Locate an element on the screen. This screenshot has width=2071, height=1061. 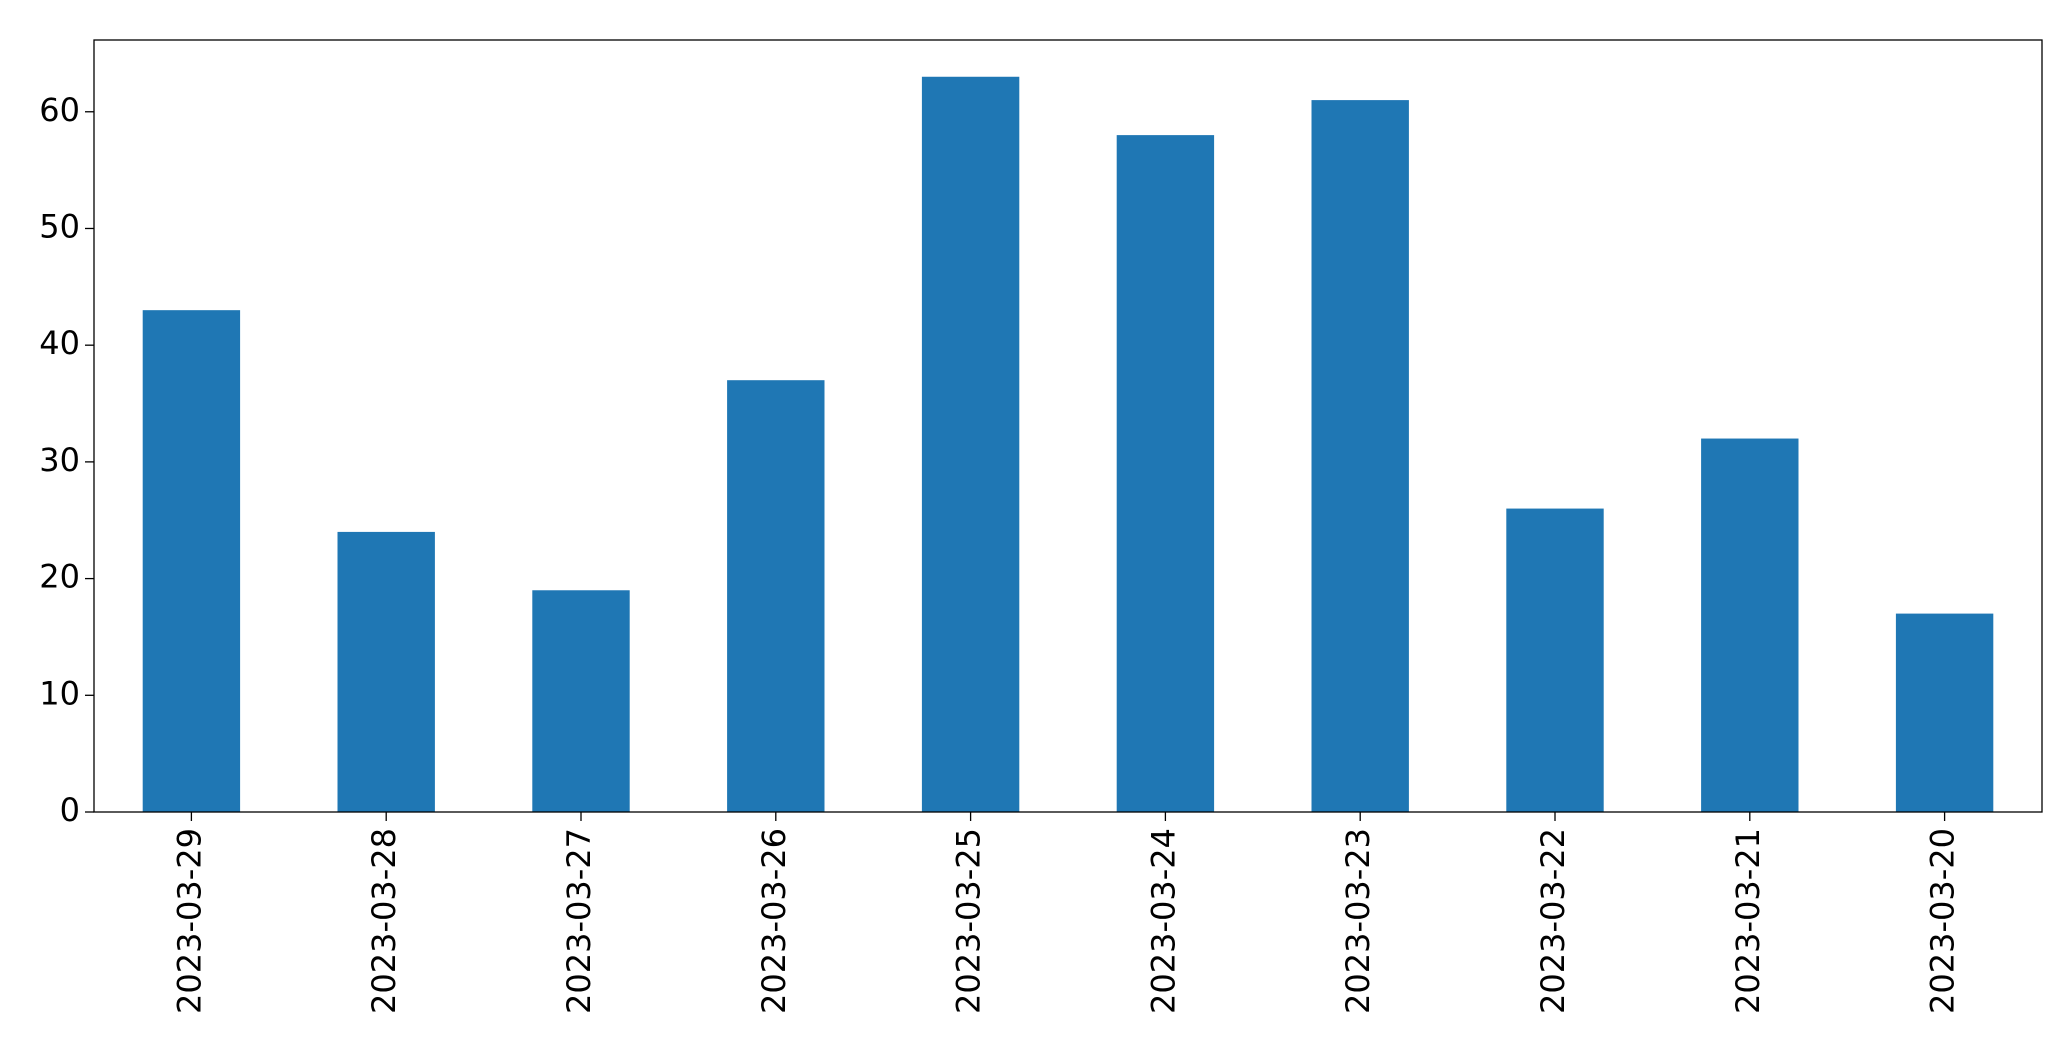
x-tick-label: 2023-03-24 is located at coordinates (1163, 921).